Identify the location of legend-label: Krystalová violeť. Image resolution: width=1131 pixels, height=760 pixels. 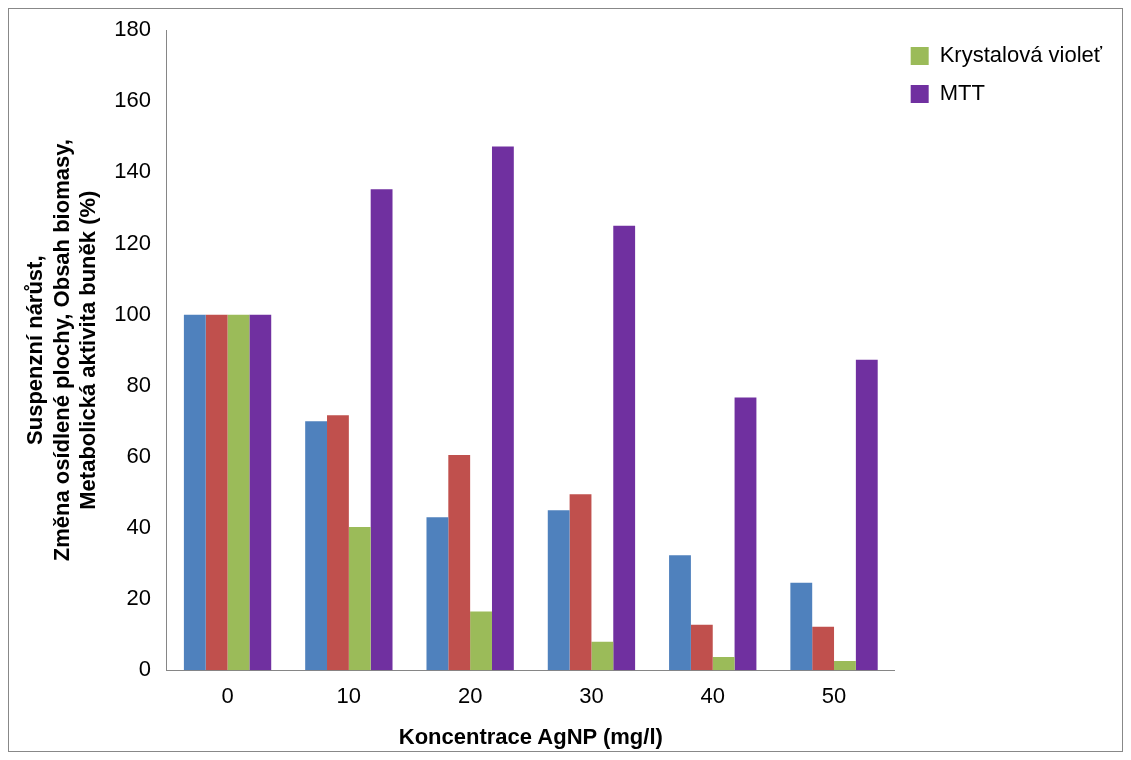
(1021, 55).